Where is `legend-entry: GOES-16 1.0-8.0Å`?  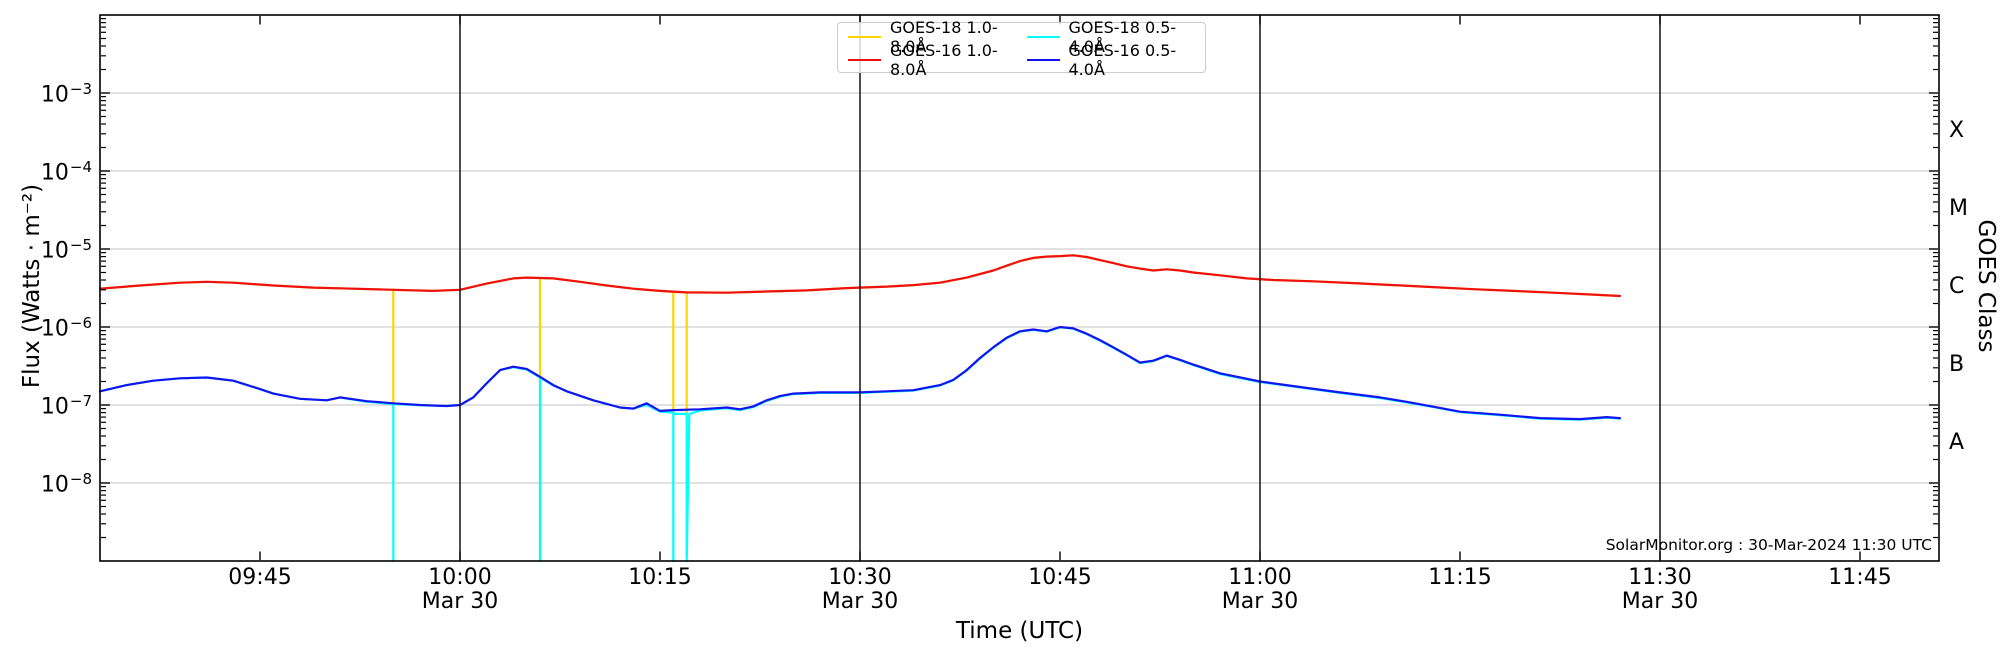
legend-entry: GOES-16 1.0-8.0Å is located at coordinates (937, 60).